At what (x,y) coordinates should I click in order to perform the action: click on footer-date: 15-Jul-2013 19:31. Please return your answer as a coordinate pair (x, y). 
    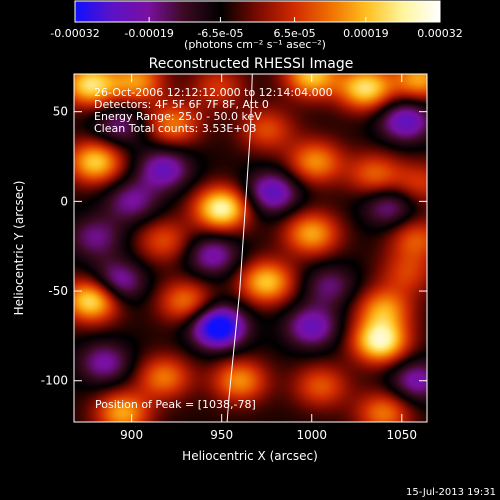
    Looking at the image, I should click on (451, 492).